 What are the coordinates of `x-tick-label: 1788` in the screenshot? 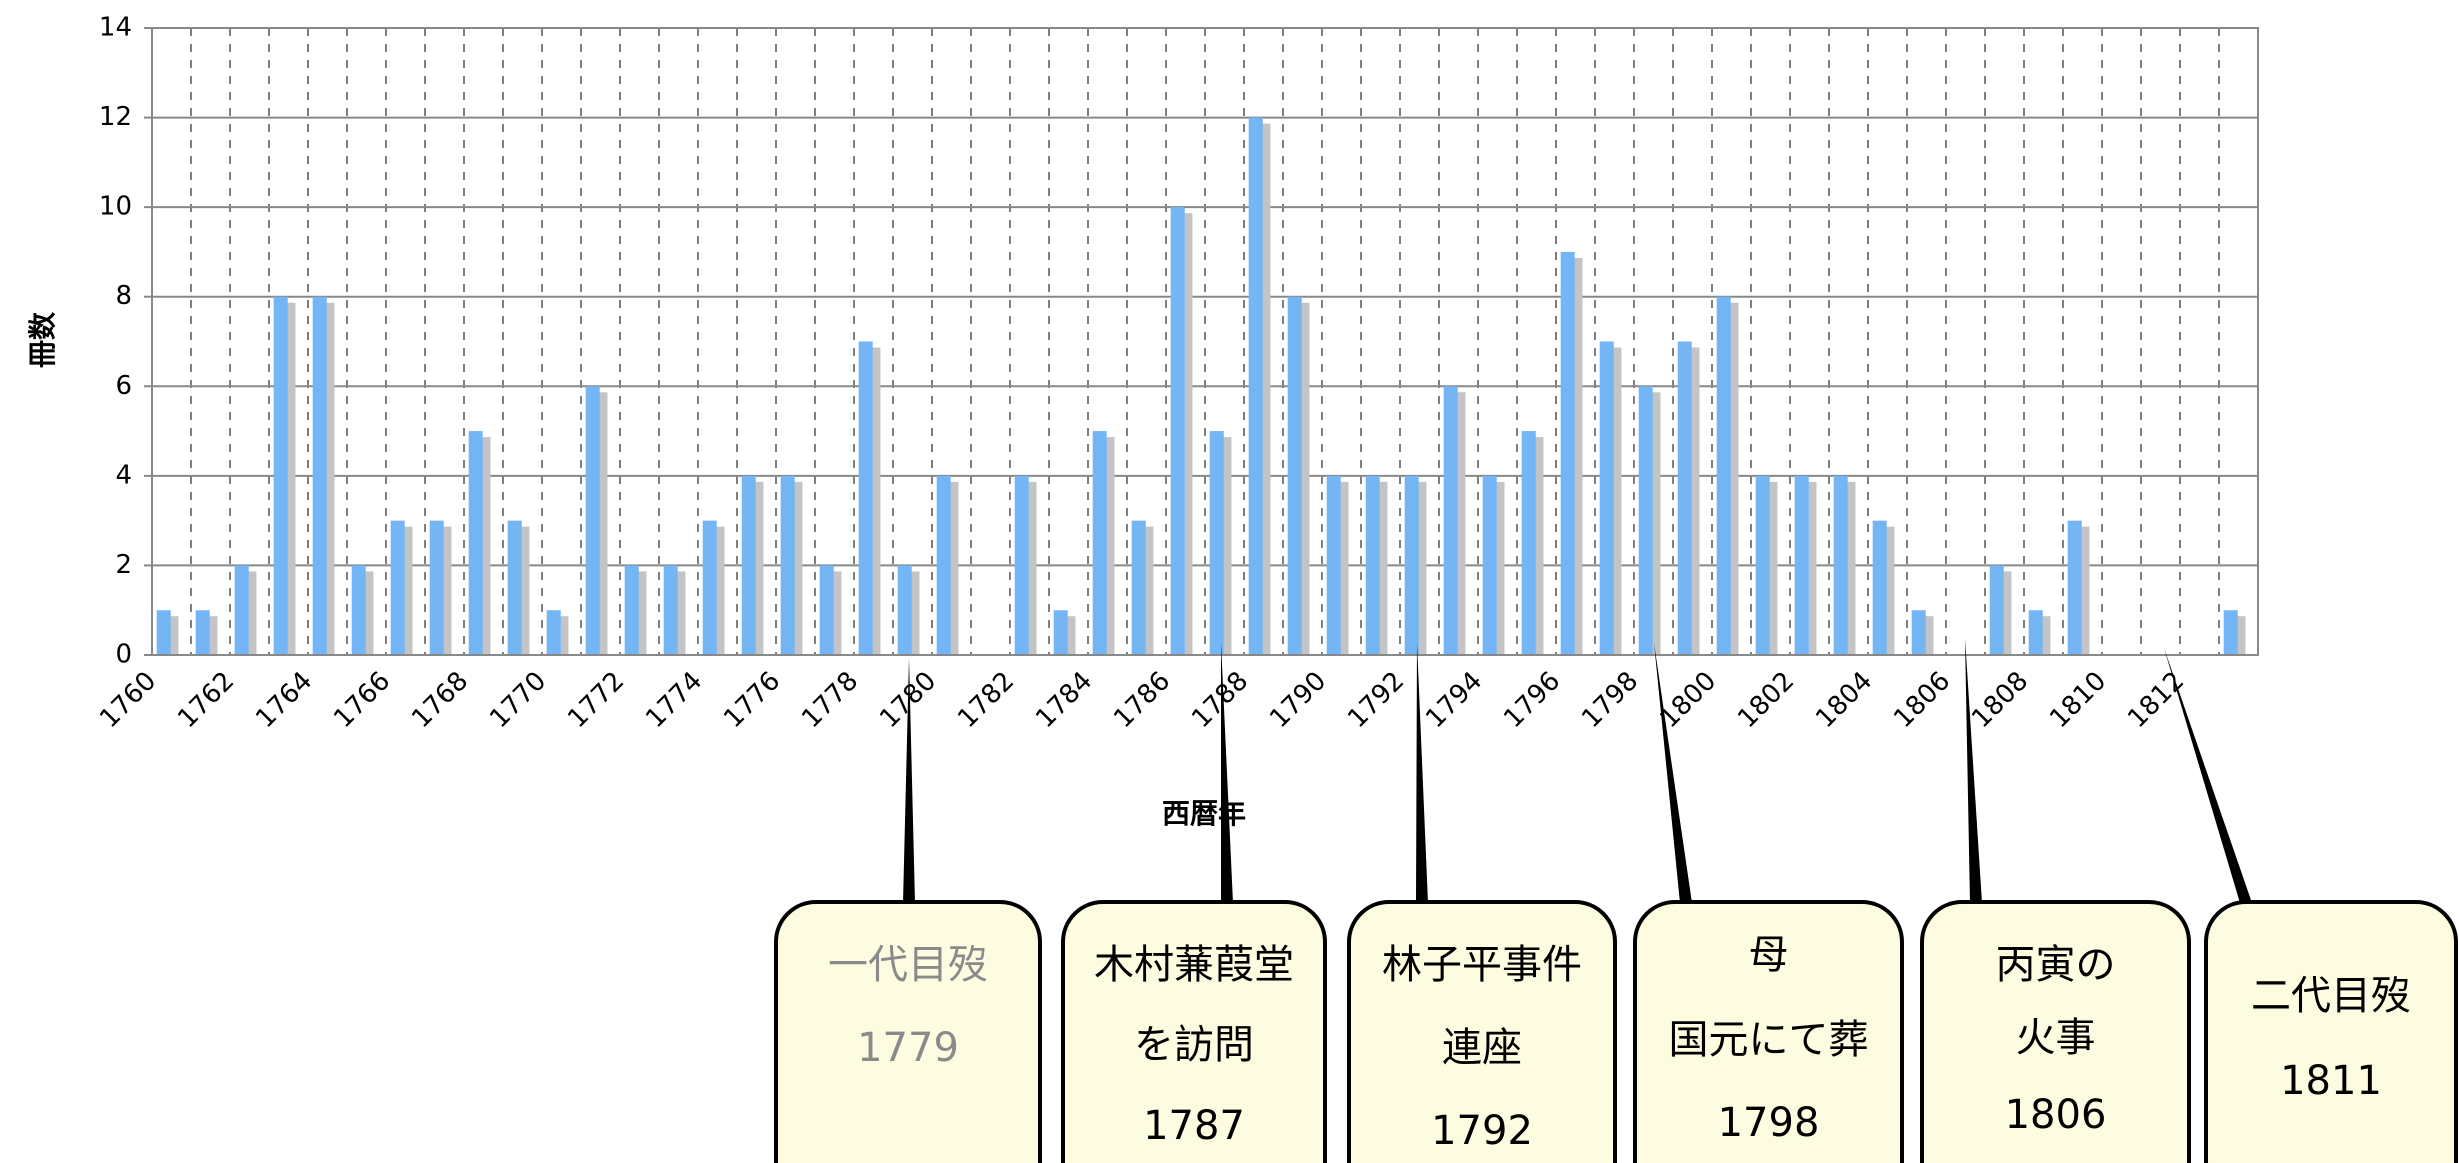 It's located at (1220, 700).